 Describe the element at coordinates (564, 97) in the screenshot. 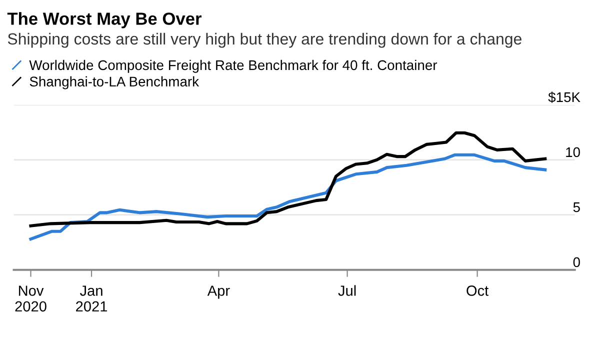

I see `y-tick-label: $15K` at that location.